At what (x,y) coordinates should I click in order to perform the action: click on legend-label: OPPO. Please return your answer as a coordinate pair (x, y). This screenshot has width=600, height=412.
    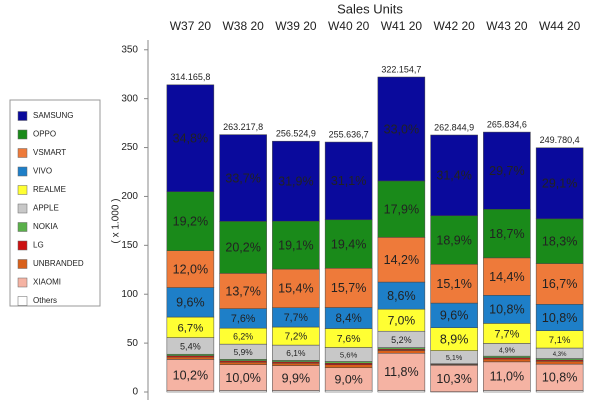
    Looking at the image, I should click on (44, 134).